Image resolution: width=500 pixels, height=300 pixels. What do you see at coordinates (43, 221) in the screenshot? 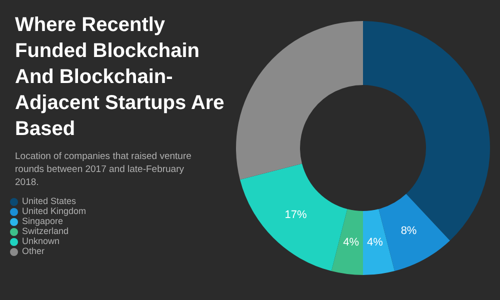
I see `legend-label: Singapore` at bounding box center [43, 221].